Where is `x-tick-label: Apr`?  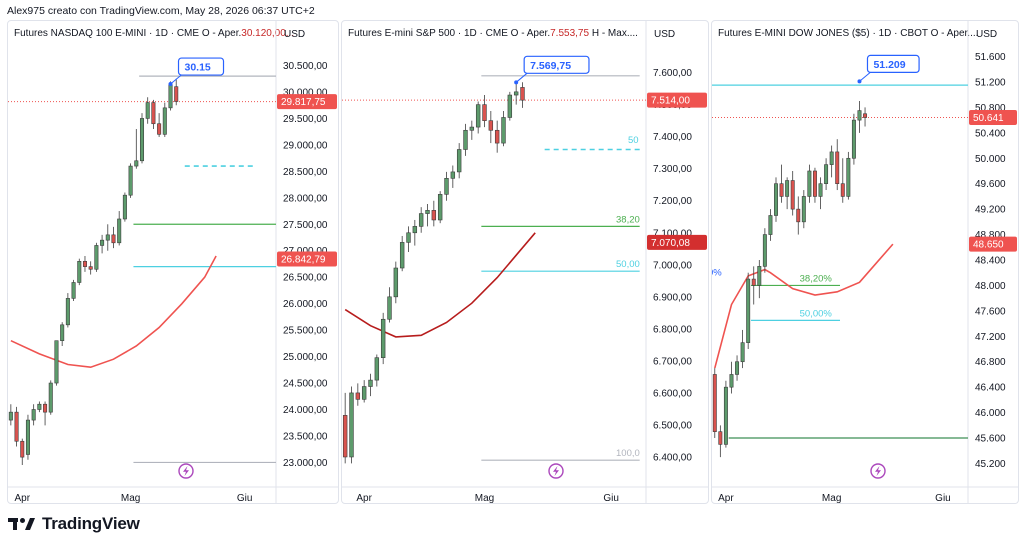
x-tick-label: Apr is located at coordinates (22, 498).